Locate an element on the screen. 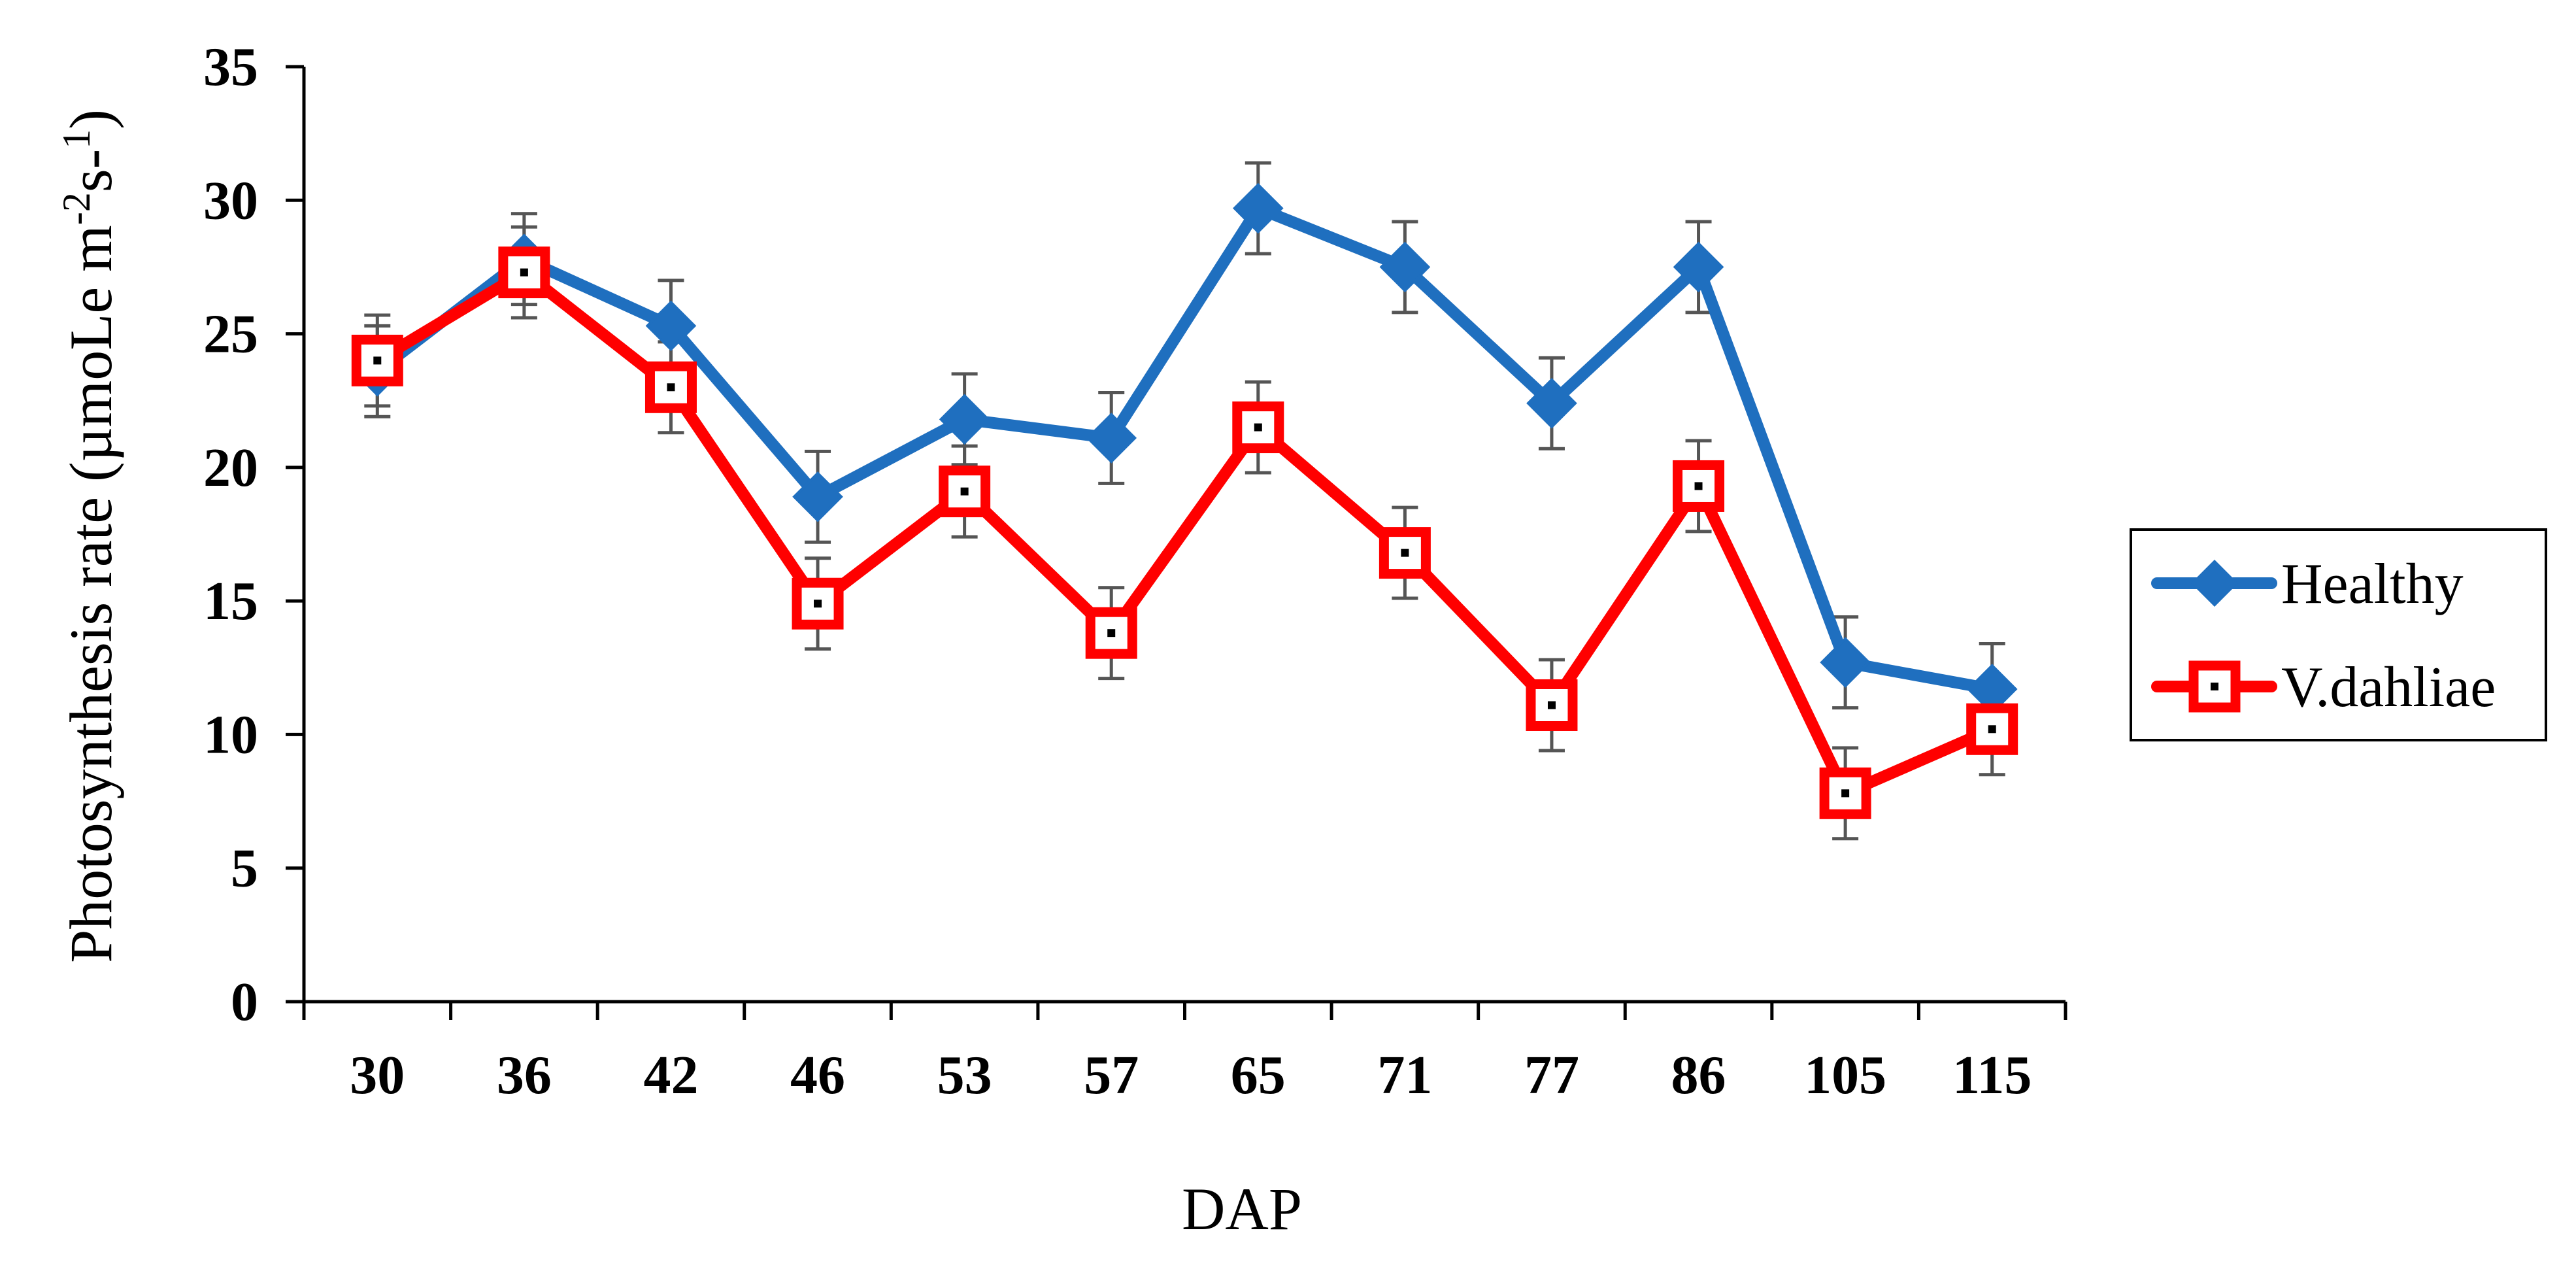 This screenshot has width=2576, height=1273. y-axis-title-mid: s- is located at coordinates (91, 170).